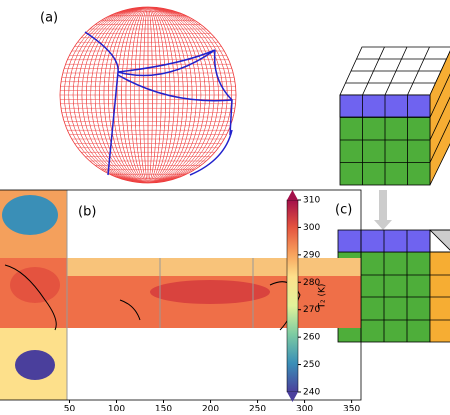 The height and width of the screenshot is (415, 450). I want to click on x-tick-label: 200, so click(210, 408).